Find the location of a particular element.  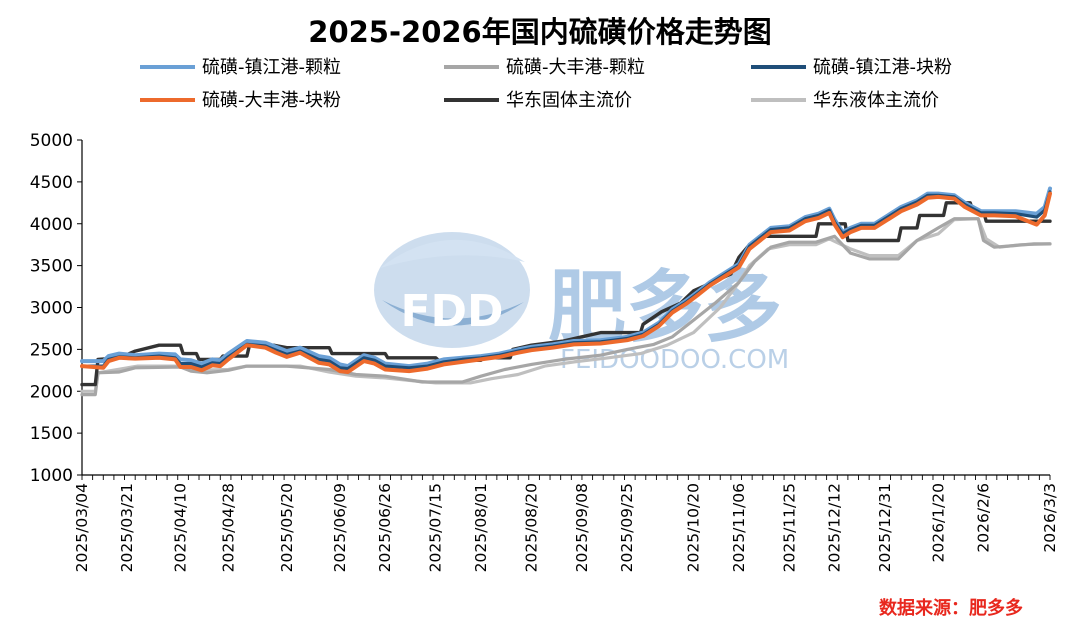

y-tick-label: 3500 is located at coordinates (51, 267).